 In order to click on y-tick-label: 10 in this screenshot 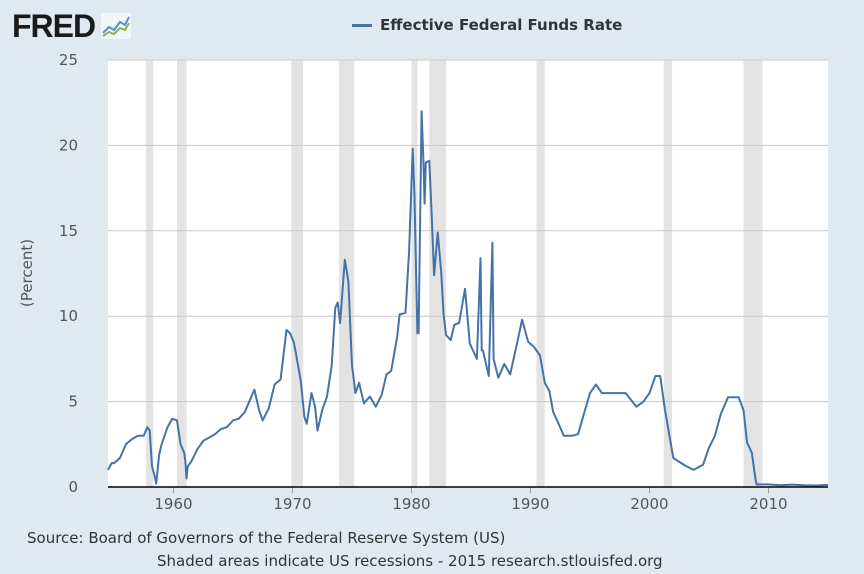, I will do `click(68, 316)`.